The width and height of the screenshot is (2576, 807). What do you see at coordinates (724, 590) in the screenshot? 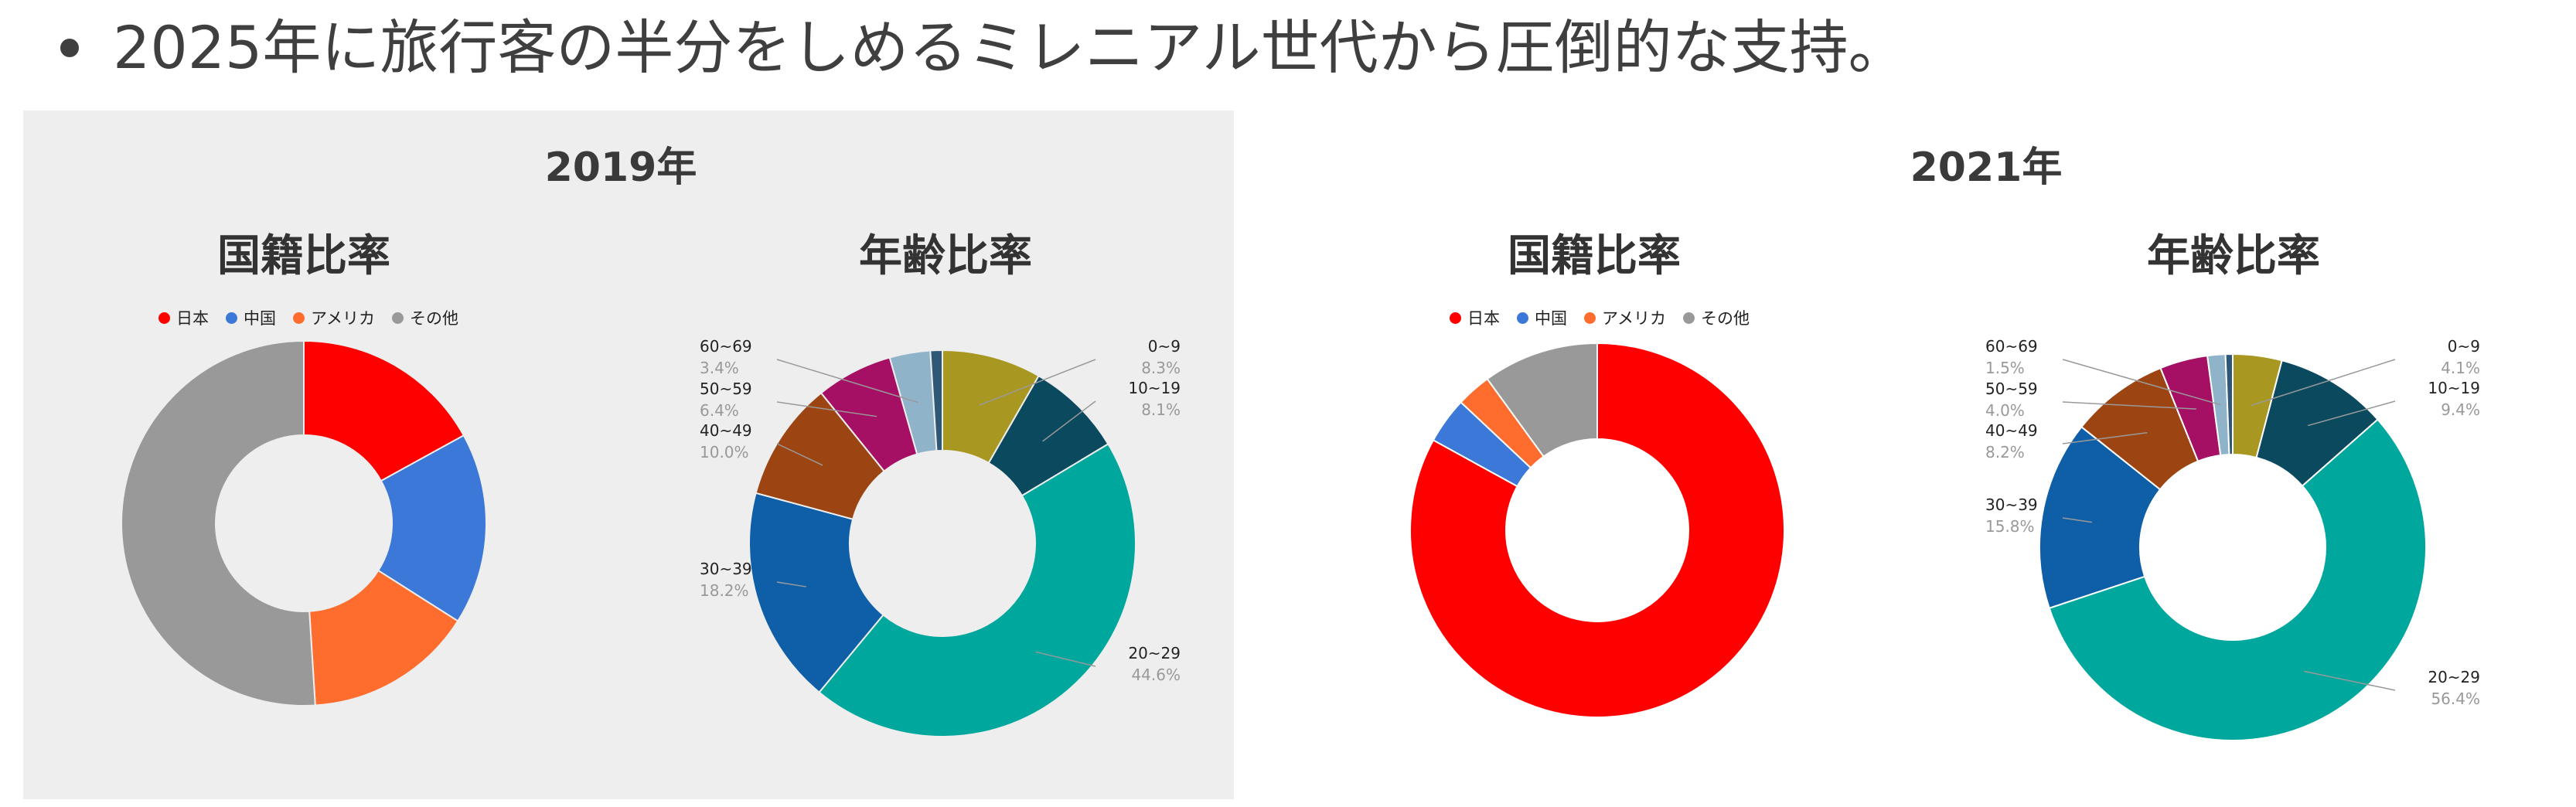
I see `age-label-percent: 18.2%` at bounding box center [724, 590].